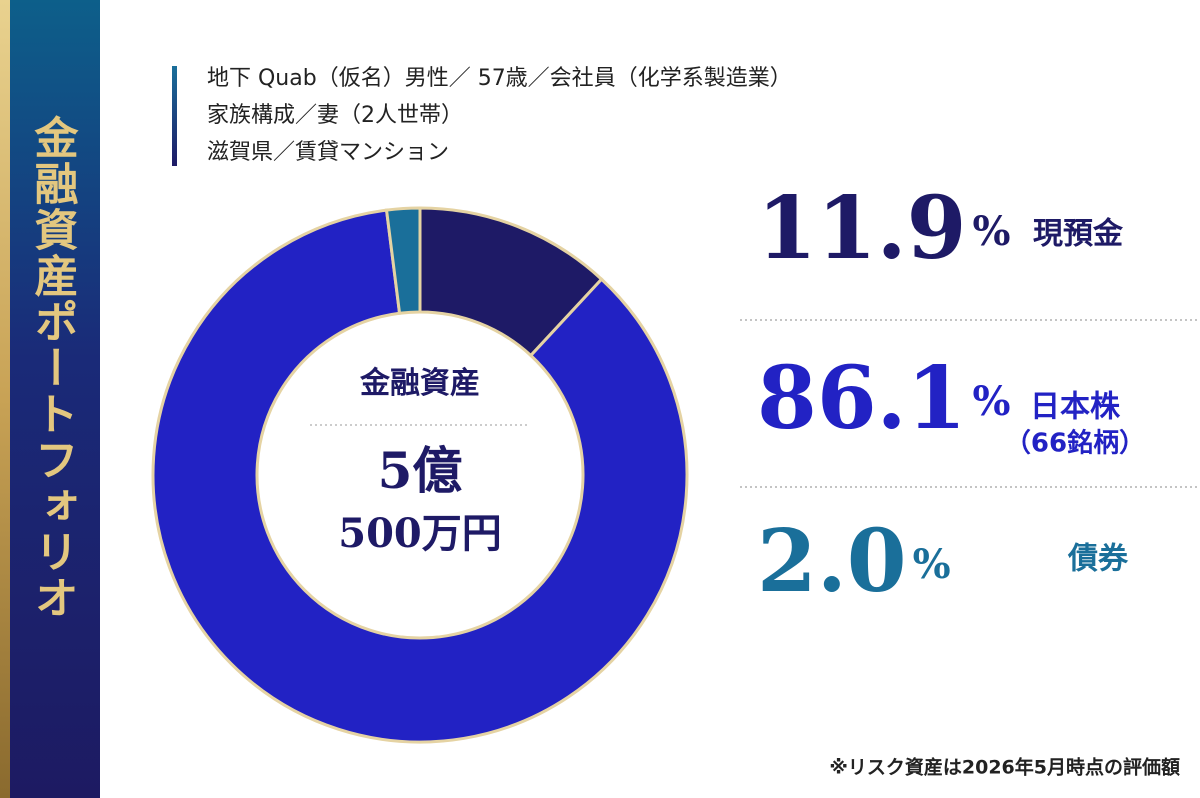 This screenshot has height=798, width=1200. What do you see at coordinates (174, 116) in the screenshot?
I see `profile-bar` at bounding box center [174, 116].